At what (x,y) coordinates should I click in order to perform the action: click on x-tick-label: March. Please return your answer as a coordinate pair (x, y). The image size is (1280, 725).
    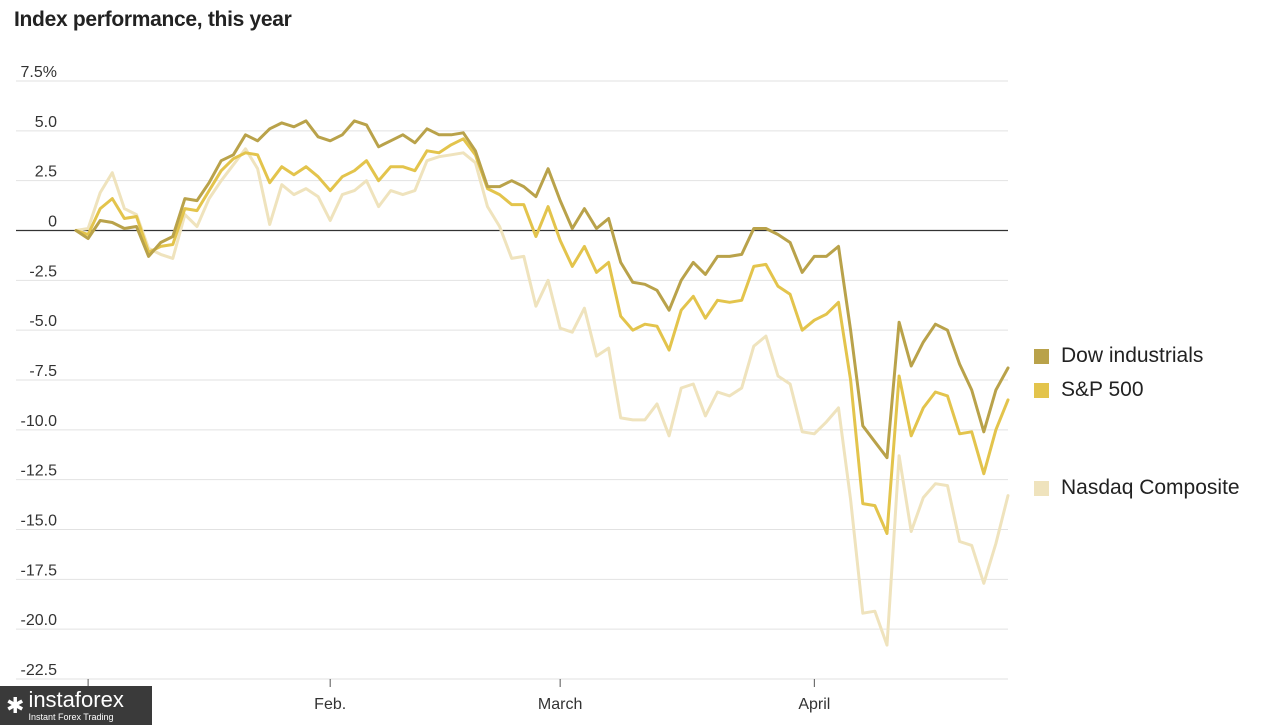
    Looking at the image, I should click on (560, 704).